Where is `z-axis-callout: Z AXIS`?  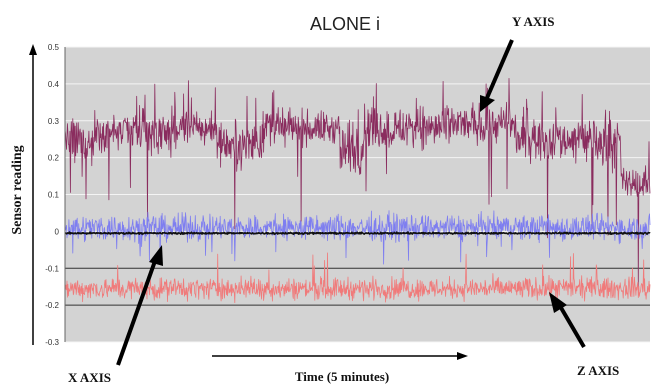
z-axis-callout: Z AXIS is located at coordinates (584, 335).